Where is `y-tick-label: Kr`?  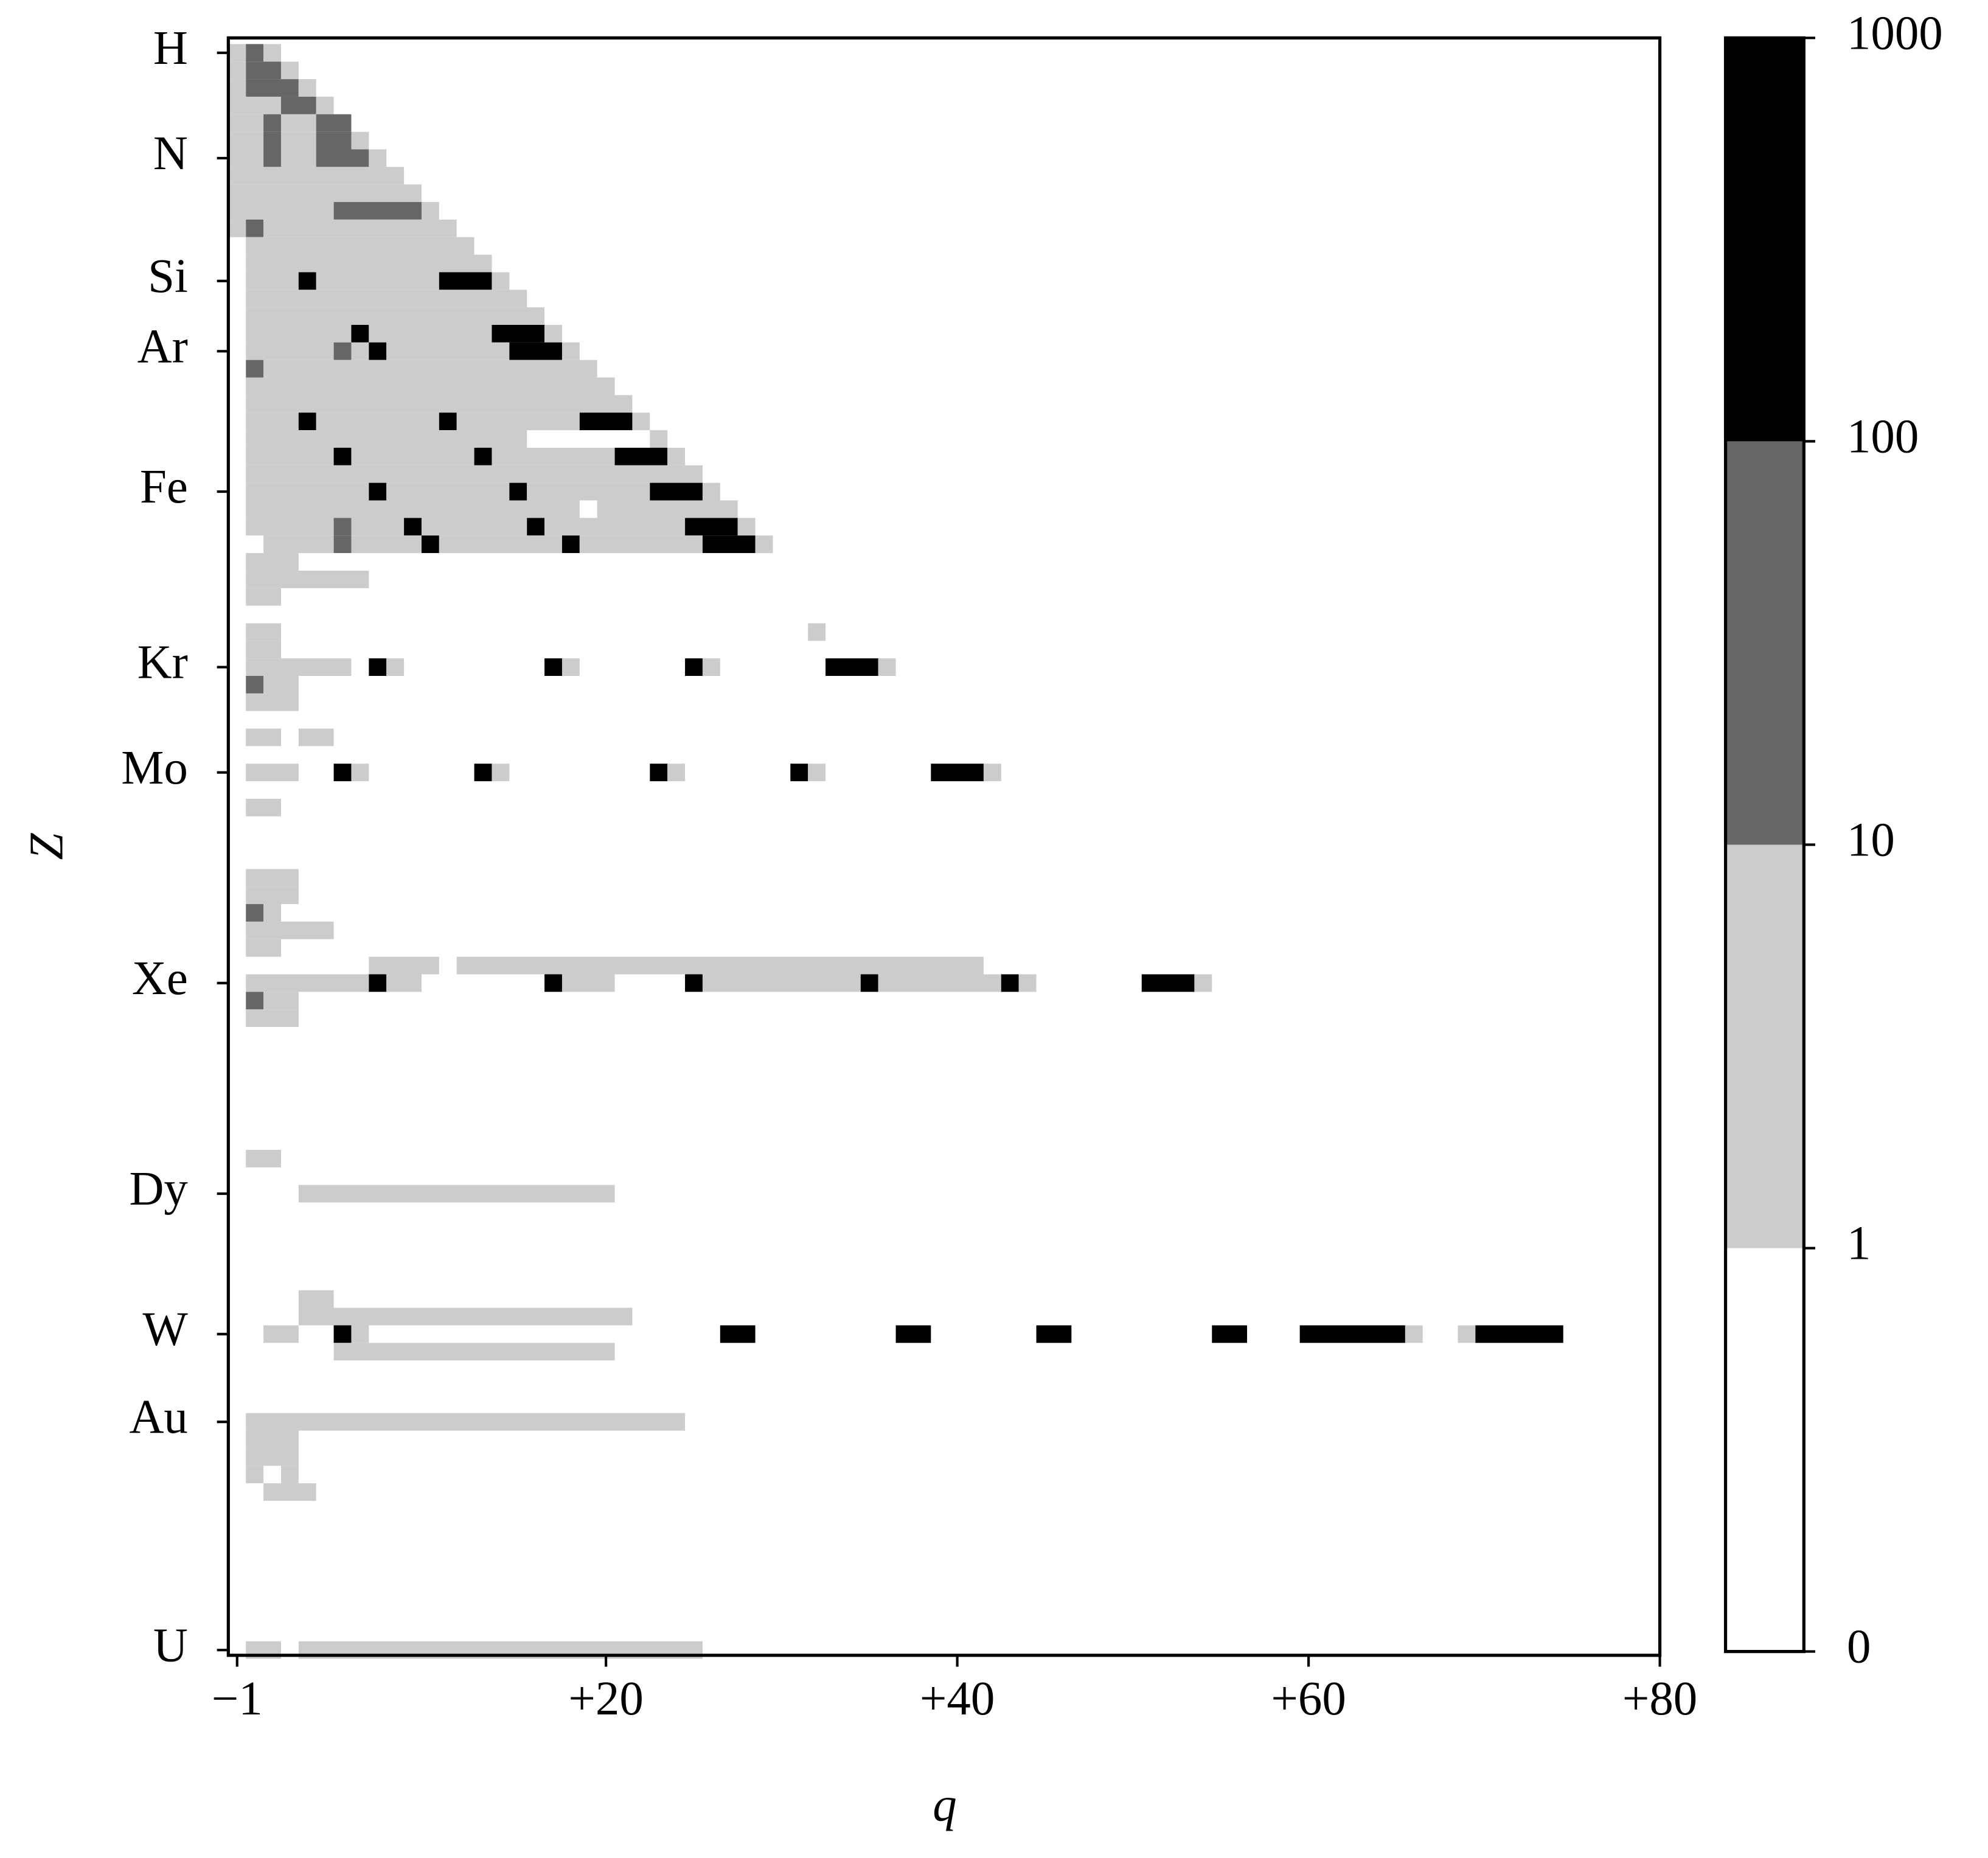
y-tick-label: Kr is located at coordinates (162, 662).